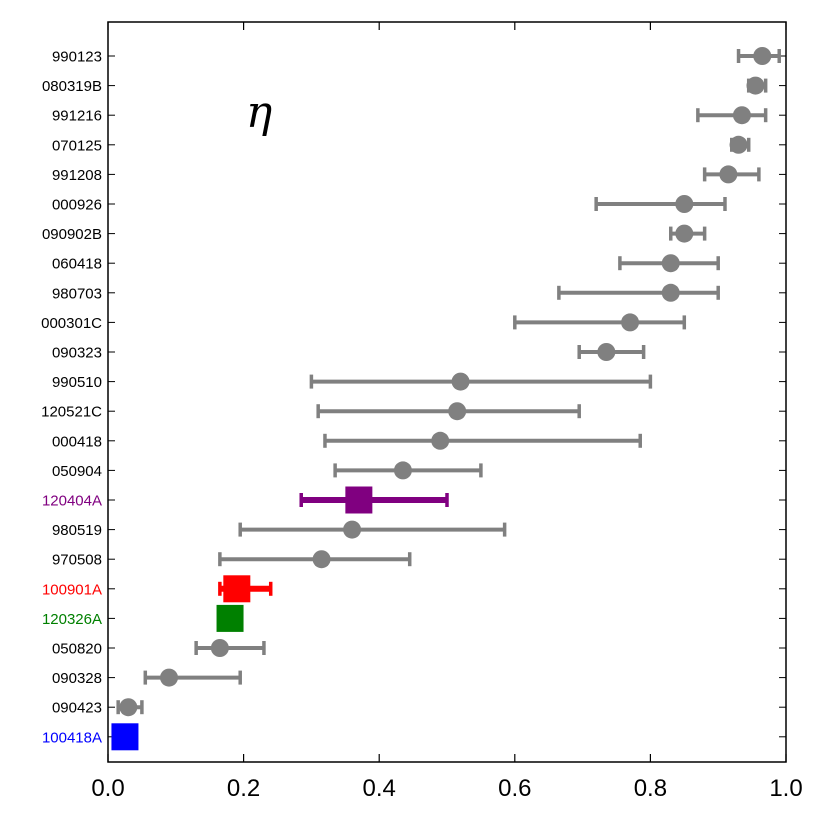 The image size is (830, 830). What do you see at coordinates (77, 382) in the screenshot?
I see `y-tick-label: 990510` at bounding box center [77, 382].